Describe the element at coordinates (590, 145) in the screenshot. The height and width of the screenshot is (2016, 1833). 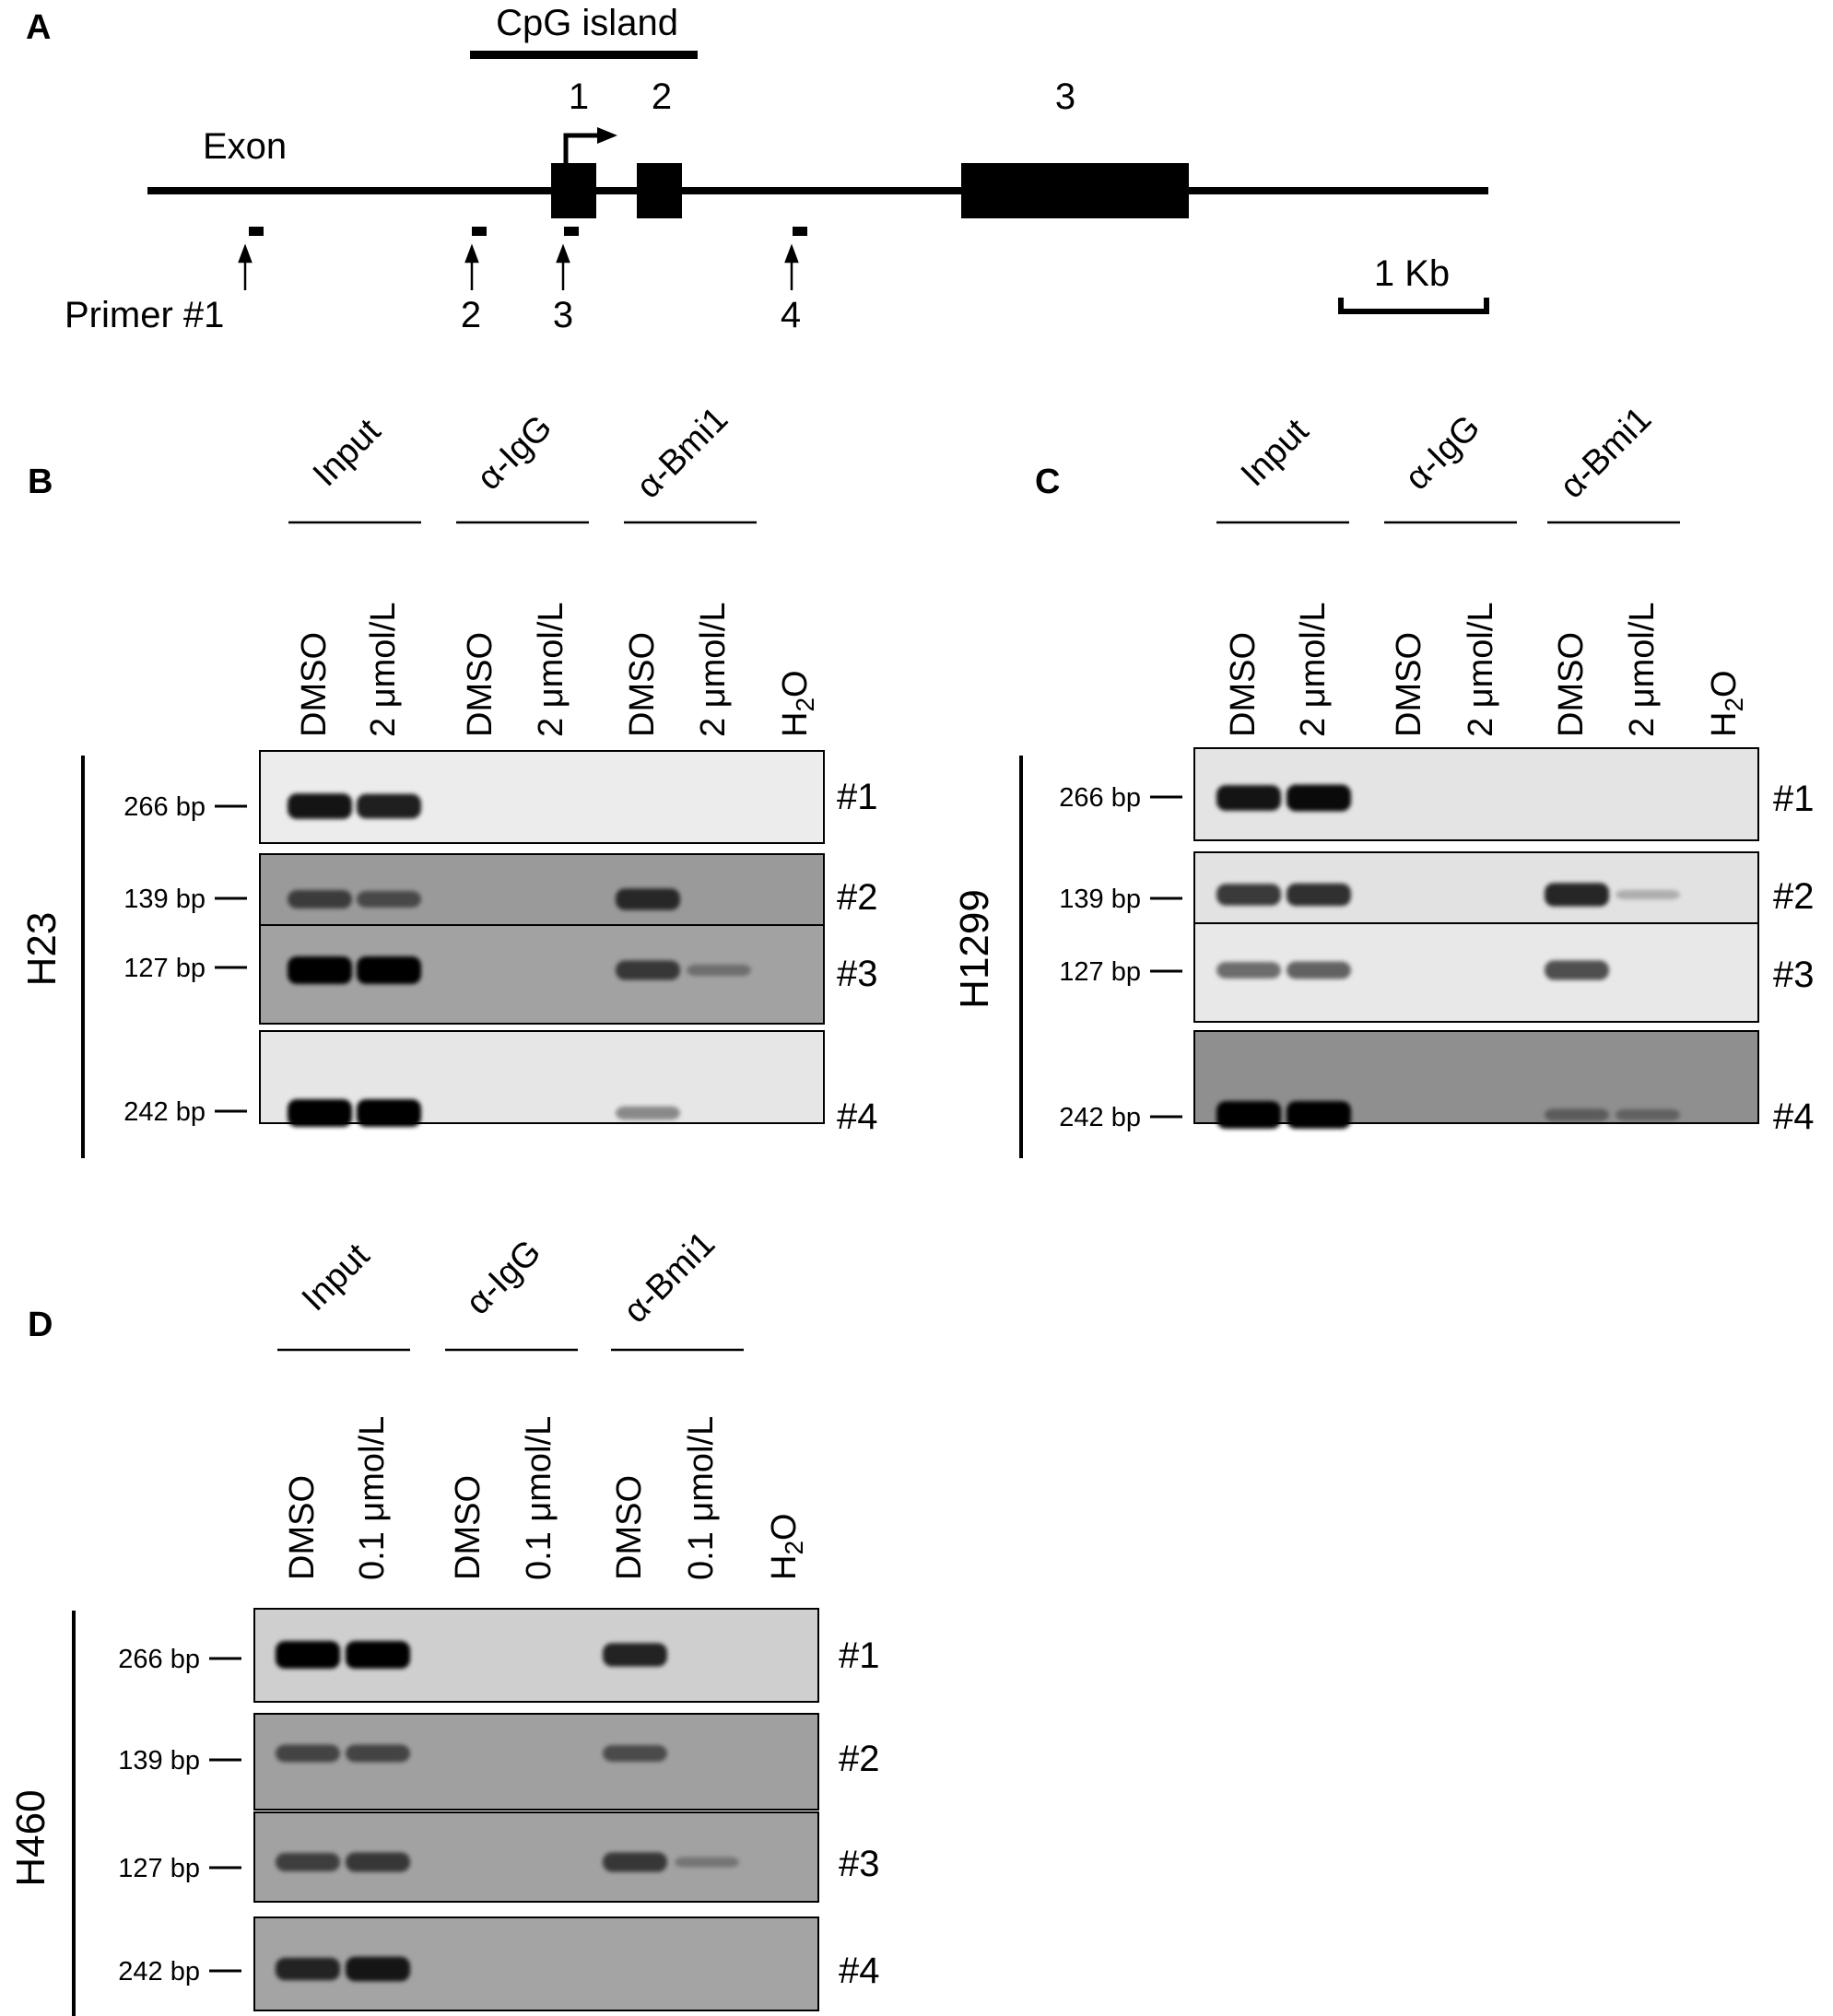
I see `tss-arrow-icon` at that location.